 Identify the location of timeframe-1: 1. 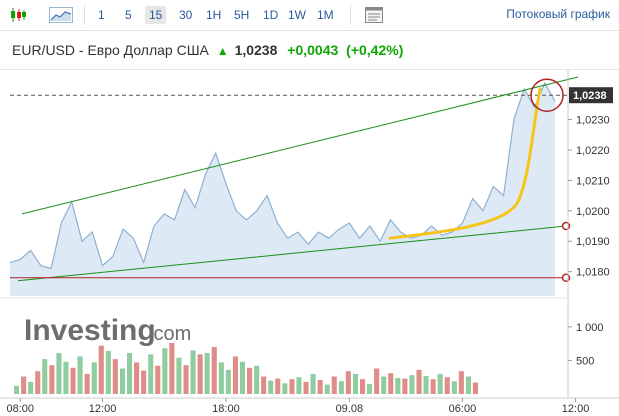
(101, 15).